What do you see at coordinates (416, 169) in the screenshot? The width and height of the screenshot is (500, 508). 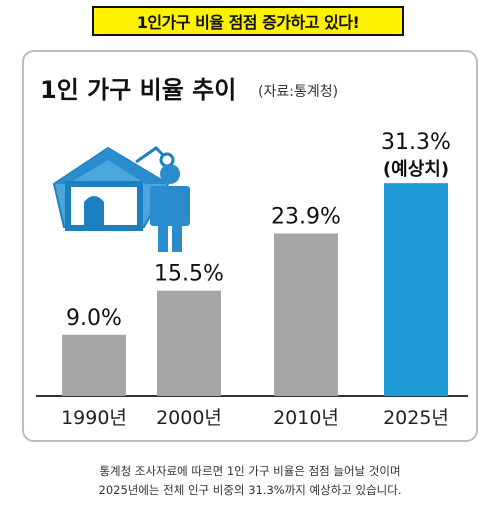 I see `annotation-2025년: (예상치)` at bounding box center [416, 169].